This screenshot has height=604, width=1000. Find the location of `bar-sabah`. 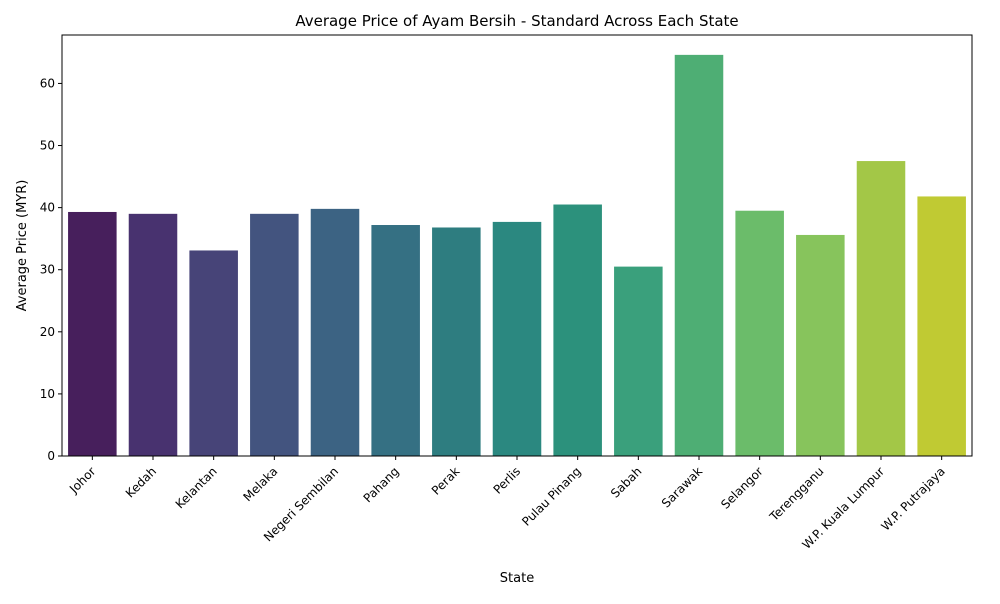

bar-sabah is located at coordinates (638, 361).